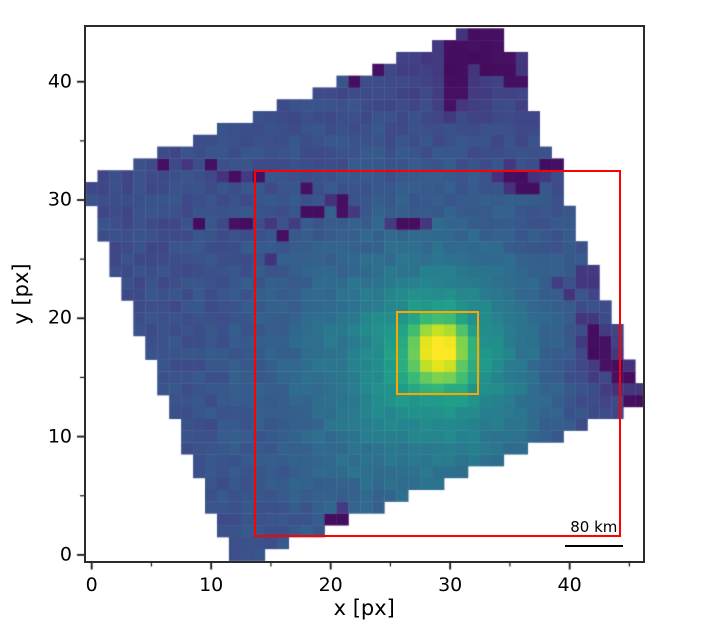  What do you see at coordinates (91, 584) in the screenshot?
I see `x-tick-label: 0` at bounding box center [91, 584].